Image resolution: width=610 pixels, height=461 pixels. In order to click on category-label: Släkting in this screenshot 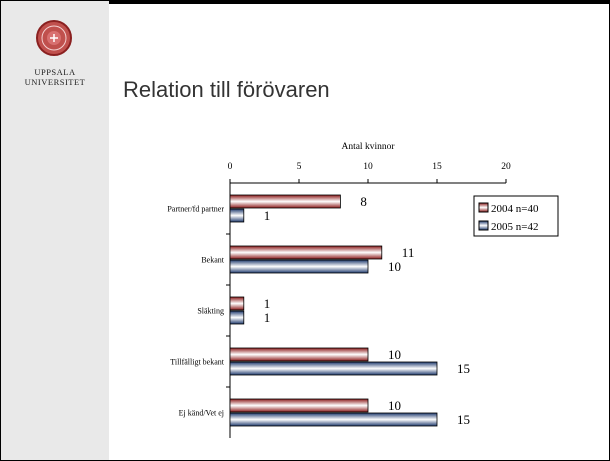, I will do `click(210, 311)`.